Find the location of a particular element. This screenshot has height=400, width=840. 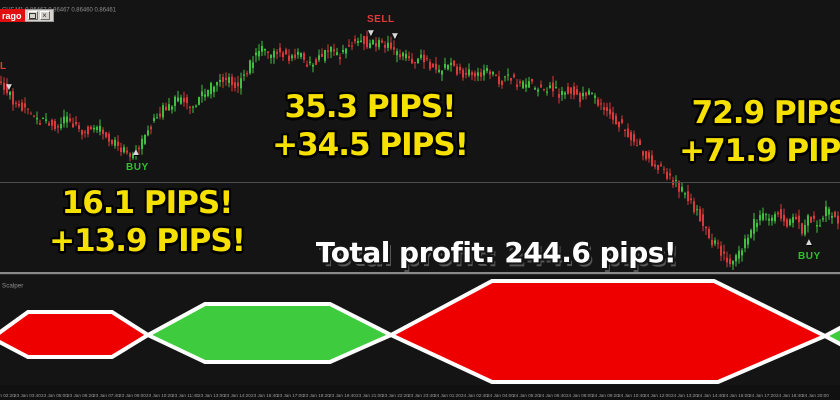

indicator-window-tab: rago × is located at coordinates (27, 15).